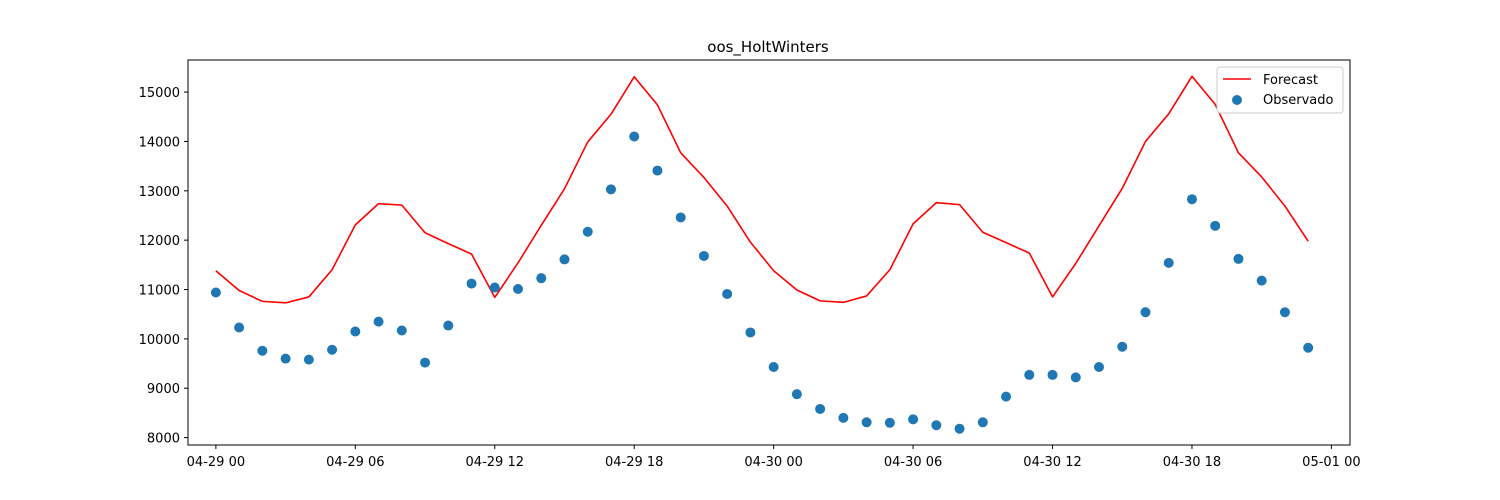 The image size is (1500, 500). I want to click on x-tick-label: 04-30 00, so click(773, 462).